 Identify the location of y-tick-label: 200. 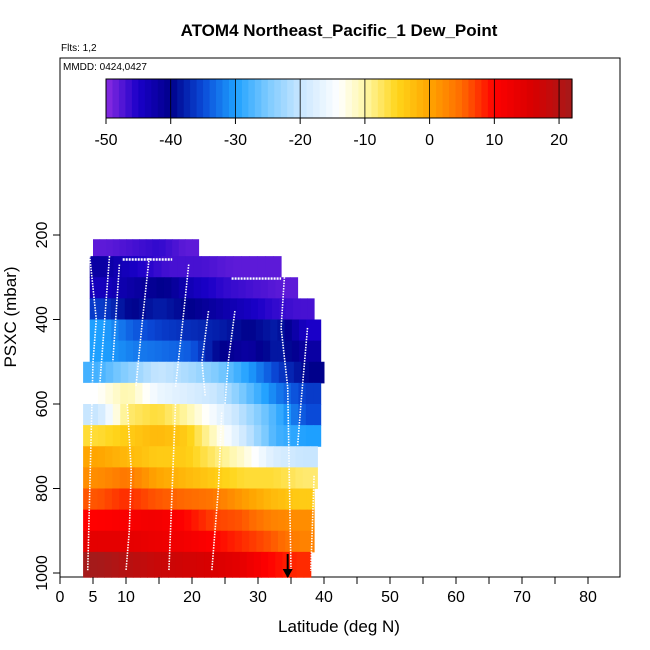
(42, 235).